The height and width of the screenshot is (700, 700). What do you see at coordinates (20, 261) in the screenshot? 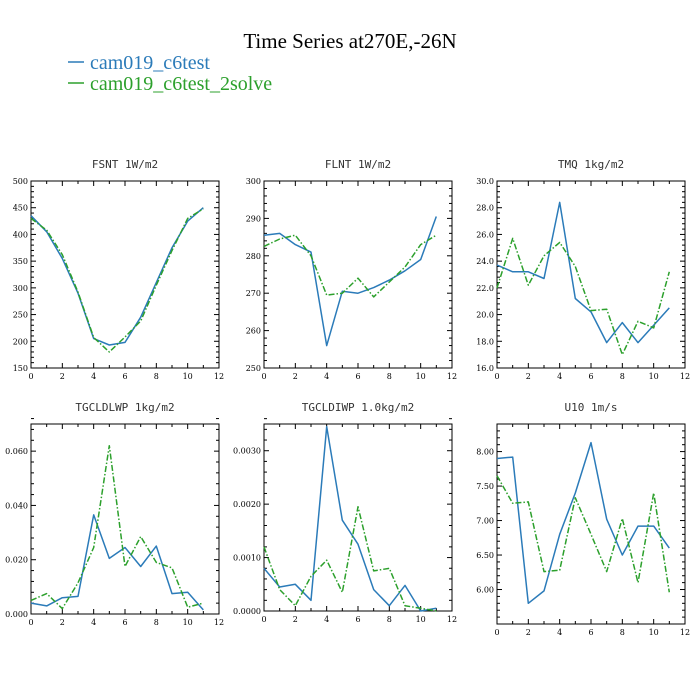
I see `y-tick-label: 350` at bounding box center [20, 261].